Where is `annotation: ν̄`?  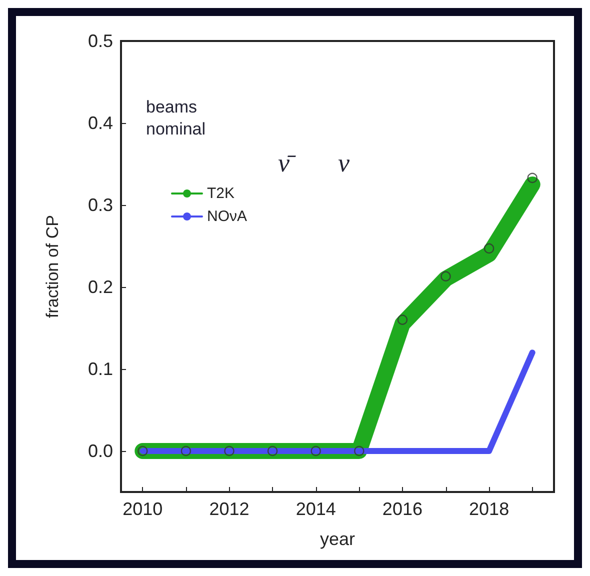
annotation: ν̄ is located at coordinates (287, 163).